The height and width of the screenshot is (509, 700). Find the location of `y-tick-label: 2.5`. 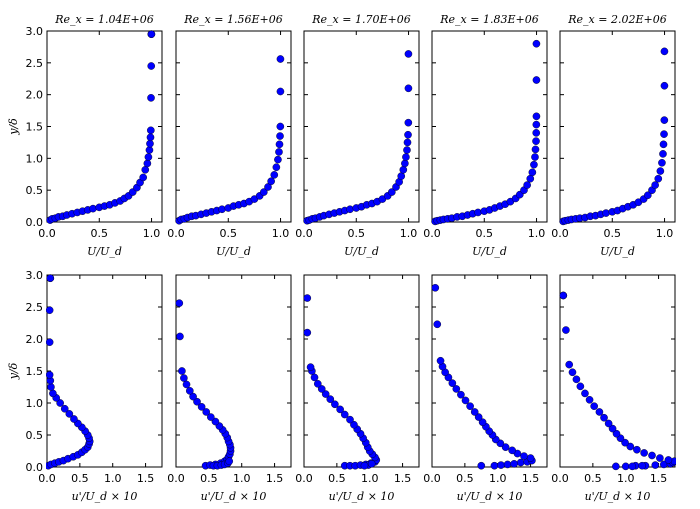

y-tick-label: 2.5 is located at coordinates (35, 307).